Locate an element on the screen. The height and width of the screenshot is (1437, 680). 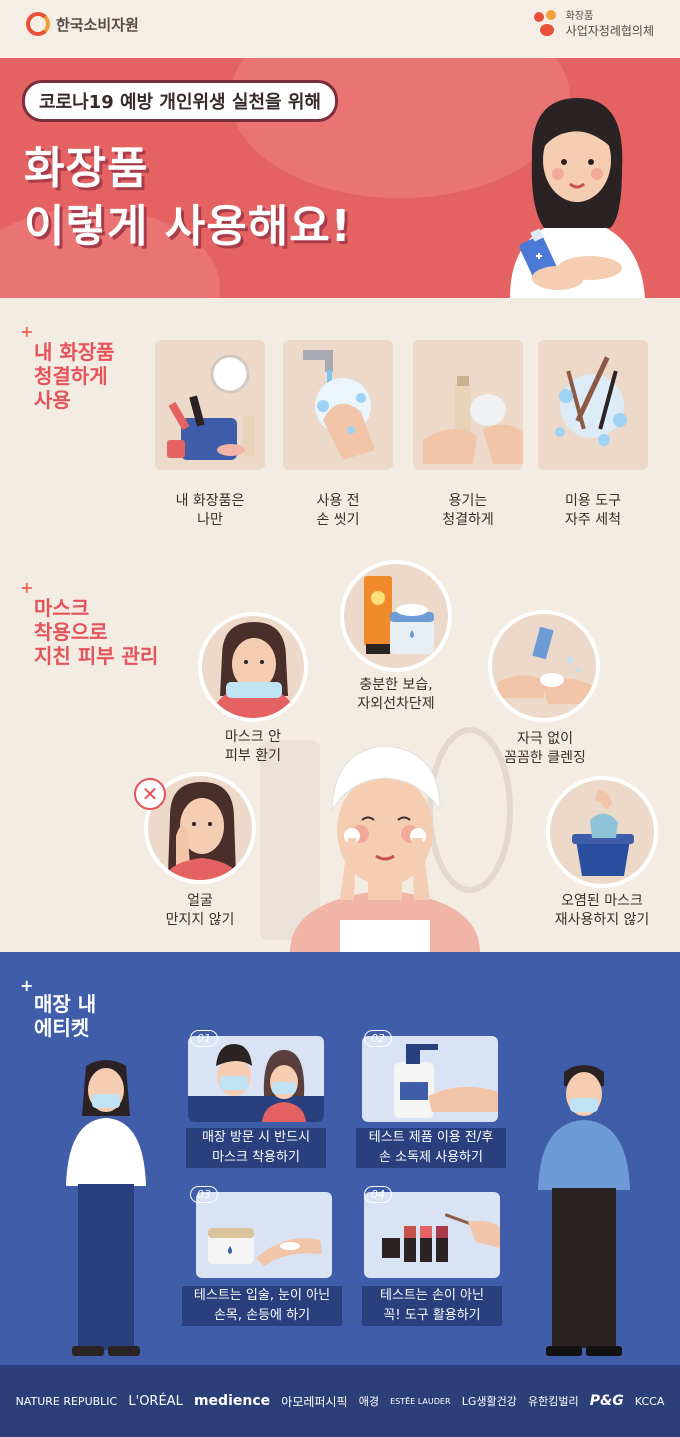
section3-title: 매장 내 에티켓 is located at coordinates (65, 1016).